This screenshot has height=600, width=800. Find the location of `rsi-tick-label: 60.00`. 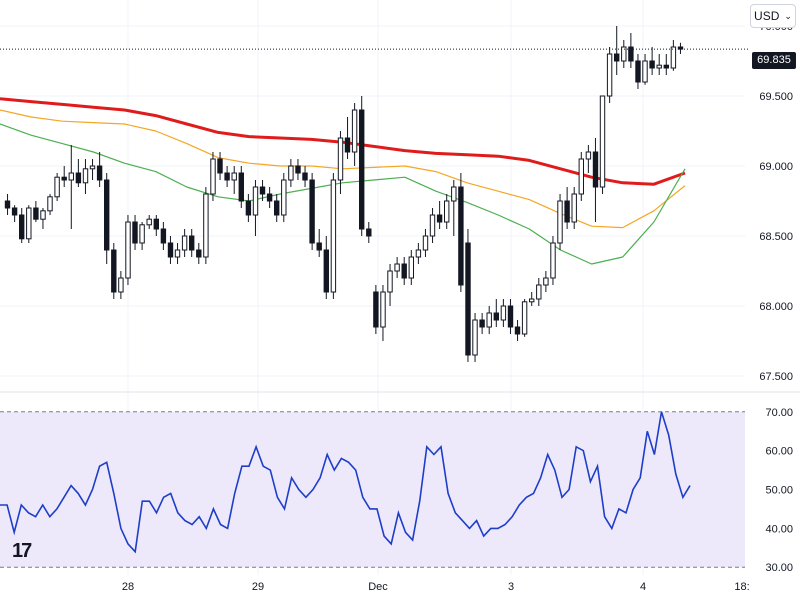

rsi-tick-label: 60.00 is located at coordinates (779, 452).